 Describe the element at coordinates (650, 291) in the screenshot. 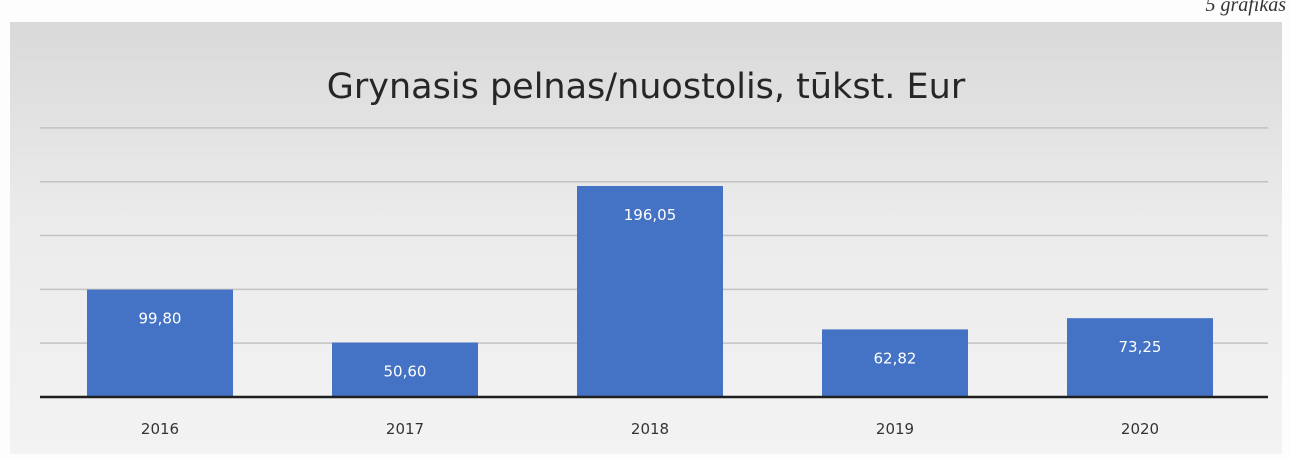

I see `bar-2018` at that location.